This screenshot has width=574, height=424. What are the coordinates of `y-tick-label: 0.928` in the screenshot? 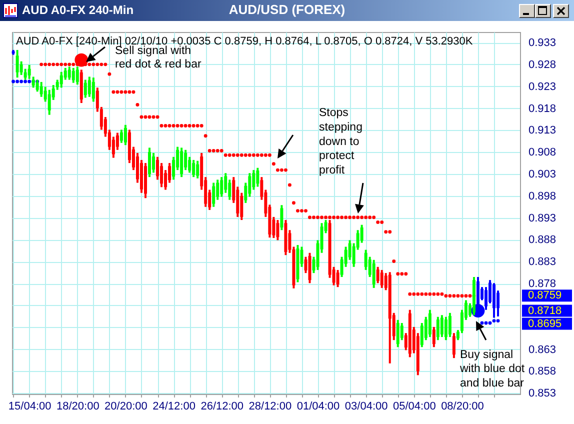 It's located at (542, 64).